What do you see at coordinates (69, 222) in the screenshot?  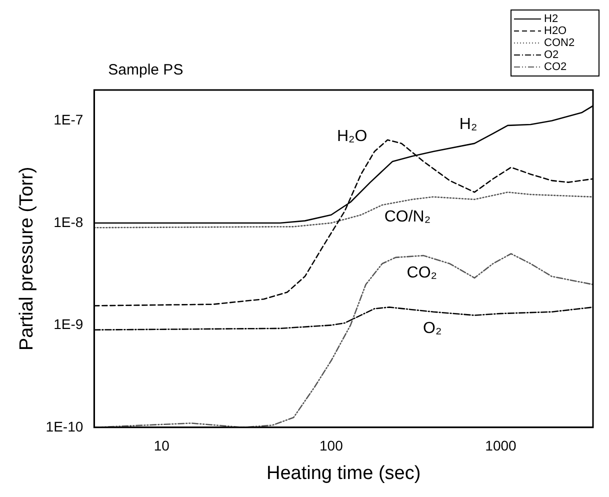 I see `y-tick-label: 1E-8` at bounding box center [69, 222].